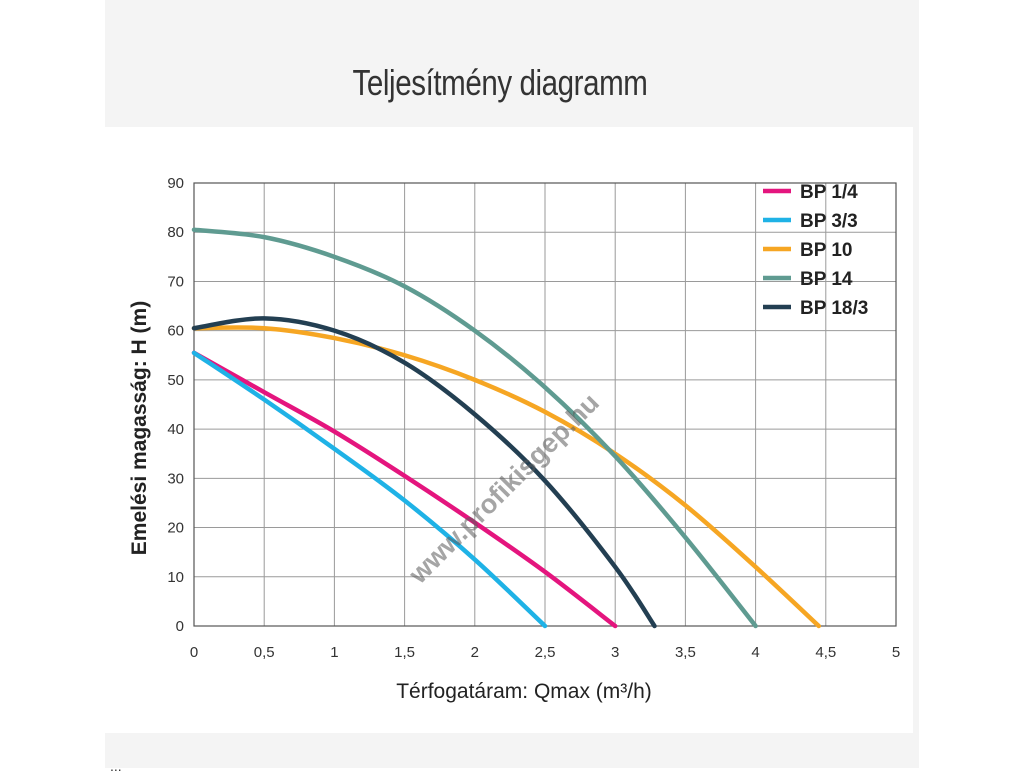 The width and height of the screenshot is (1024, 774). What do you see at coordinates (175, 183) in the screenshot?
I see `y-tick-label: 90` at bounding box center [175, 183].